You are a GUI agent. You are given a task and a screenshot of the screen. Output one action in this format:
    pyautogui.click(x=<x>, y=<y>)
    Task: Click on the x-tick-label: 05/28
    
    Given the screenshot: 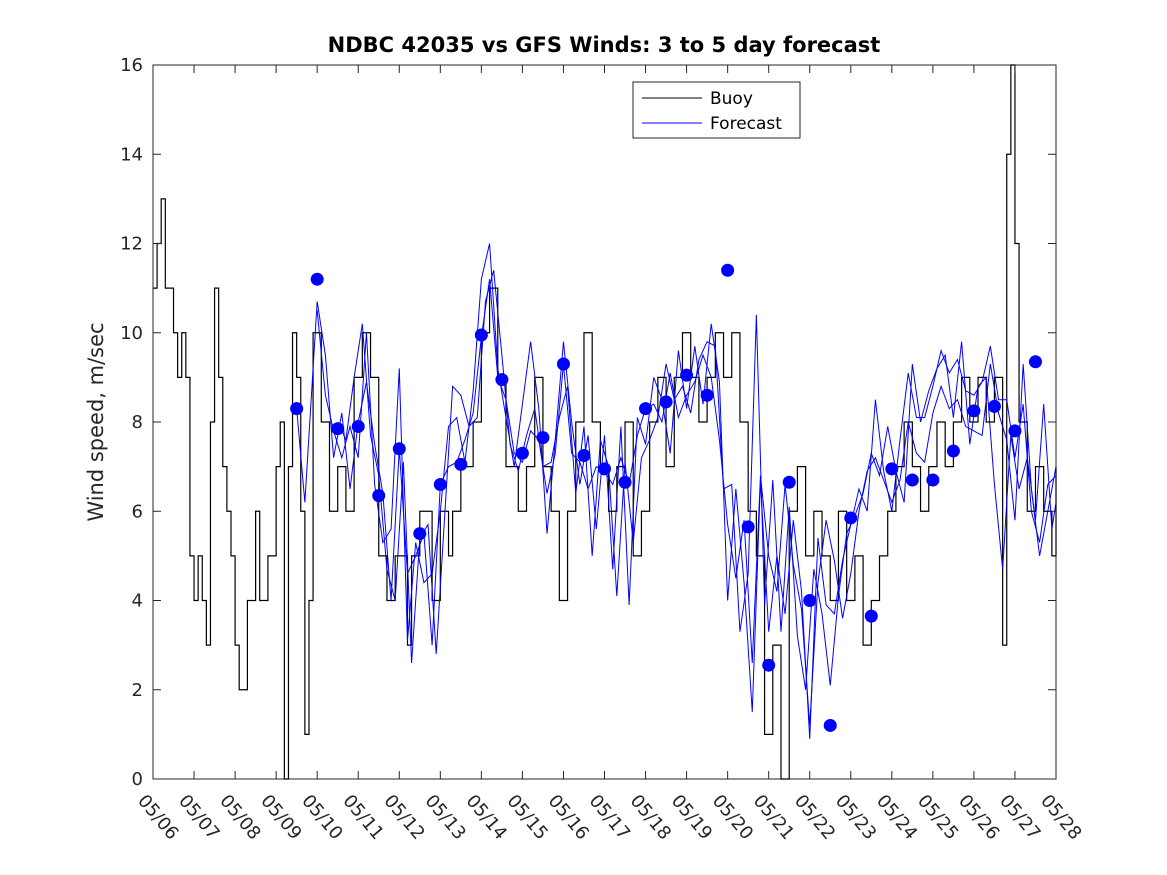 What is the action you would take?
    pyautogui.click(x=1060, y=817)
    